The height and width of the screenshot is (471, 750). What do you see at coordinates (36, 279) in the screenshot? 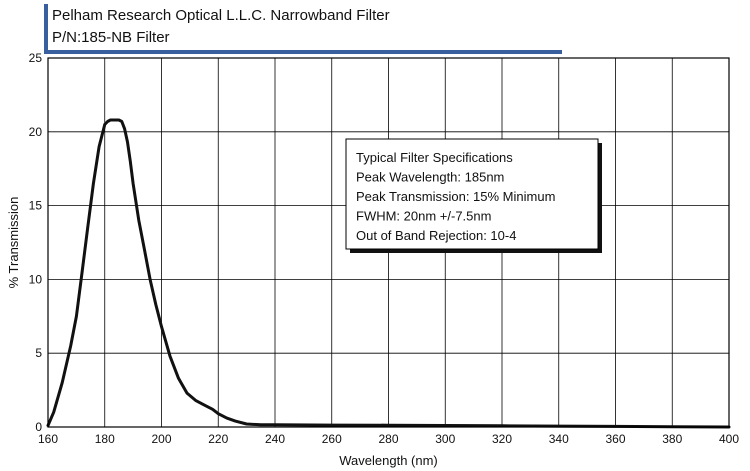
I see `y-tick-label: 10` at bounding box center [36, 279].